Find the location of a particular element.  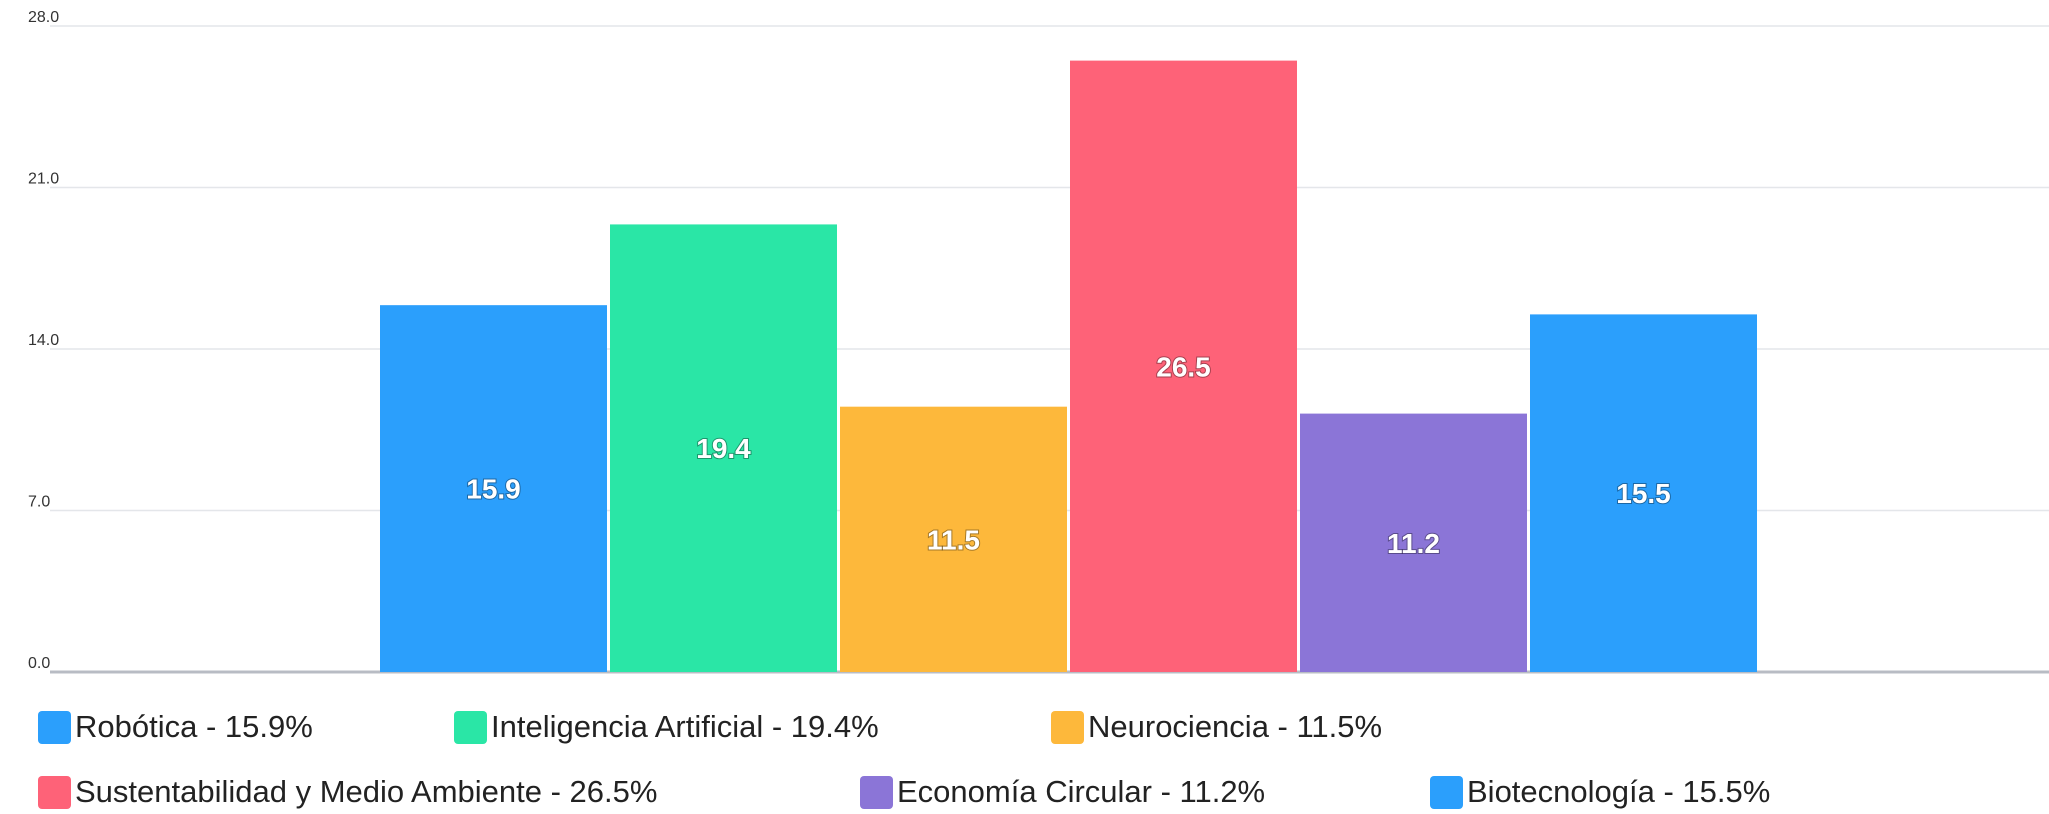

legend-item-robotica: Robótica - 15.9% is located at coordinates (246, 727).